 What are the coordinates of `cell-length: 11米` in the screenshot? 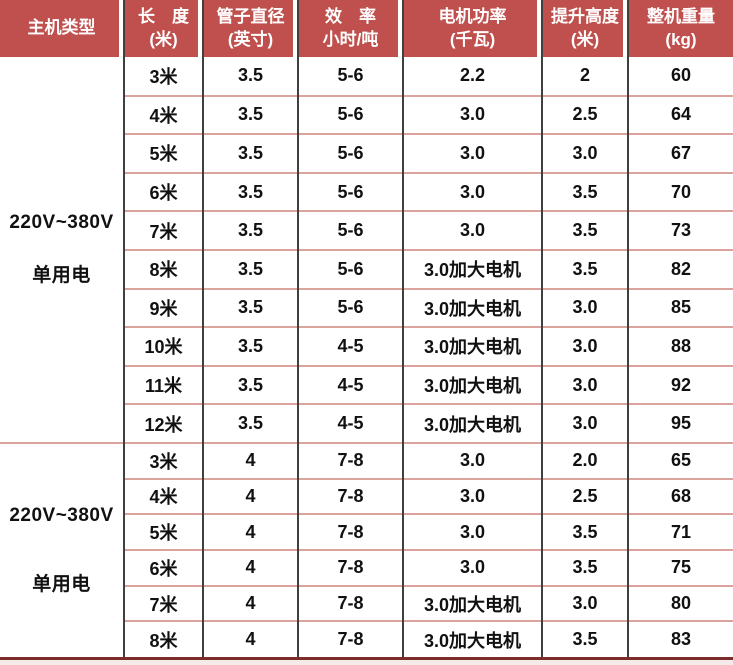 It's located at (163, 384).